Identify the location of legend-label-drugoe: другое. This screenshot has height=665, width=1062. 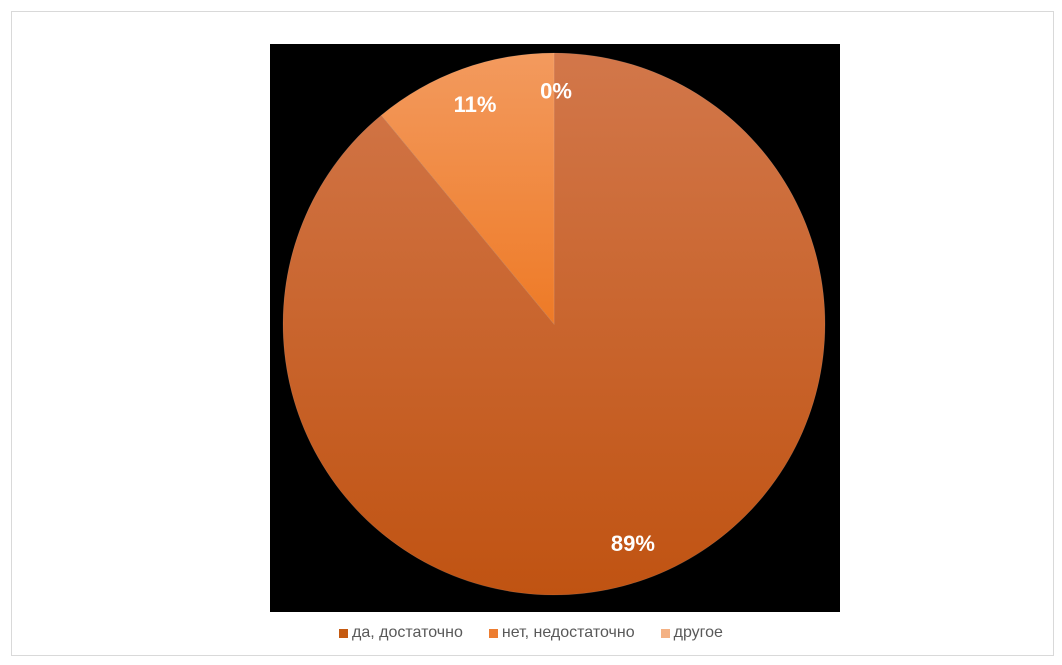
(698, 632).